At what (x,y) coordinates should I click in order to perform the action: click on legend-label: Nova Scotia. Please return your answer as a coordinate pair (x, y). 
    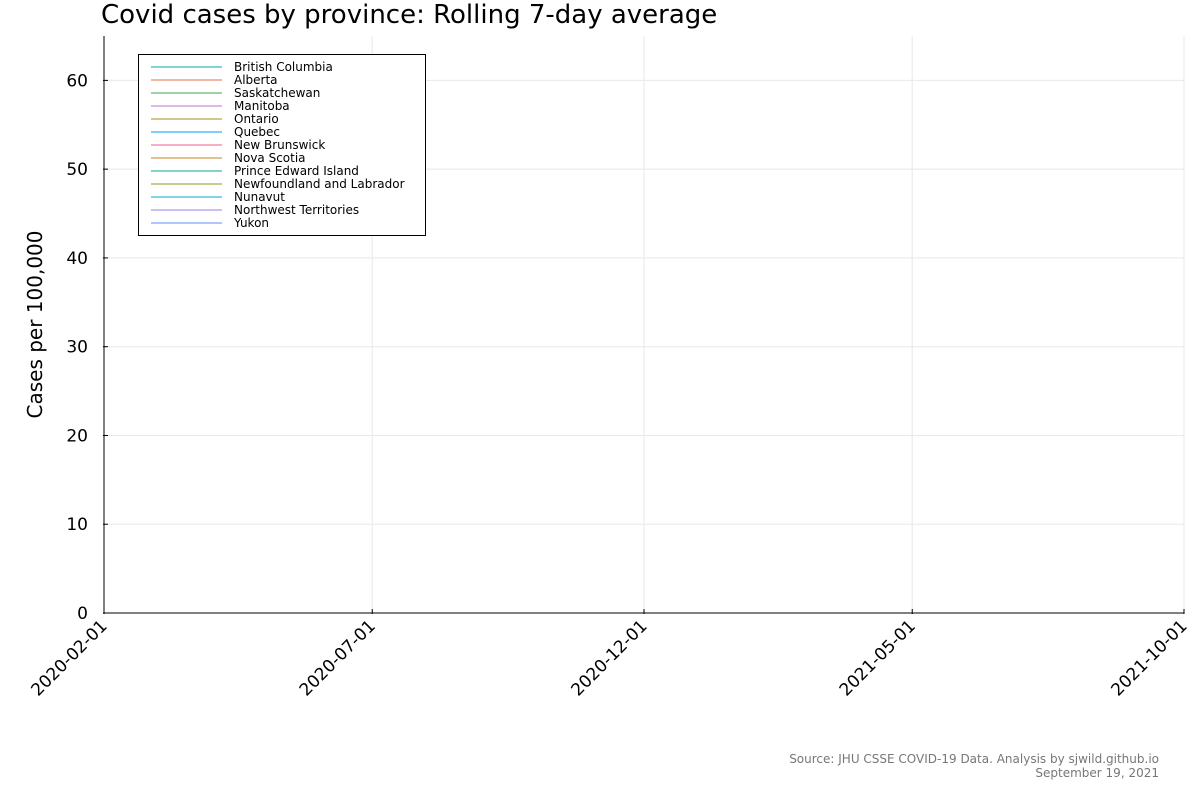
    Looking at the image, I should click on (270, 158).